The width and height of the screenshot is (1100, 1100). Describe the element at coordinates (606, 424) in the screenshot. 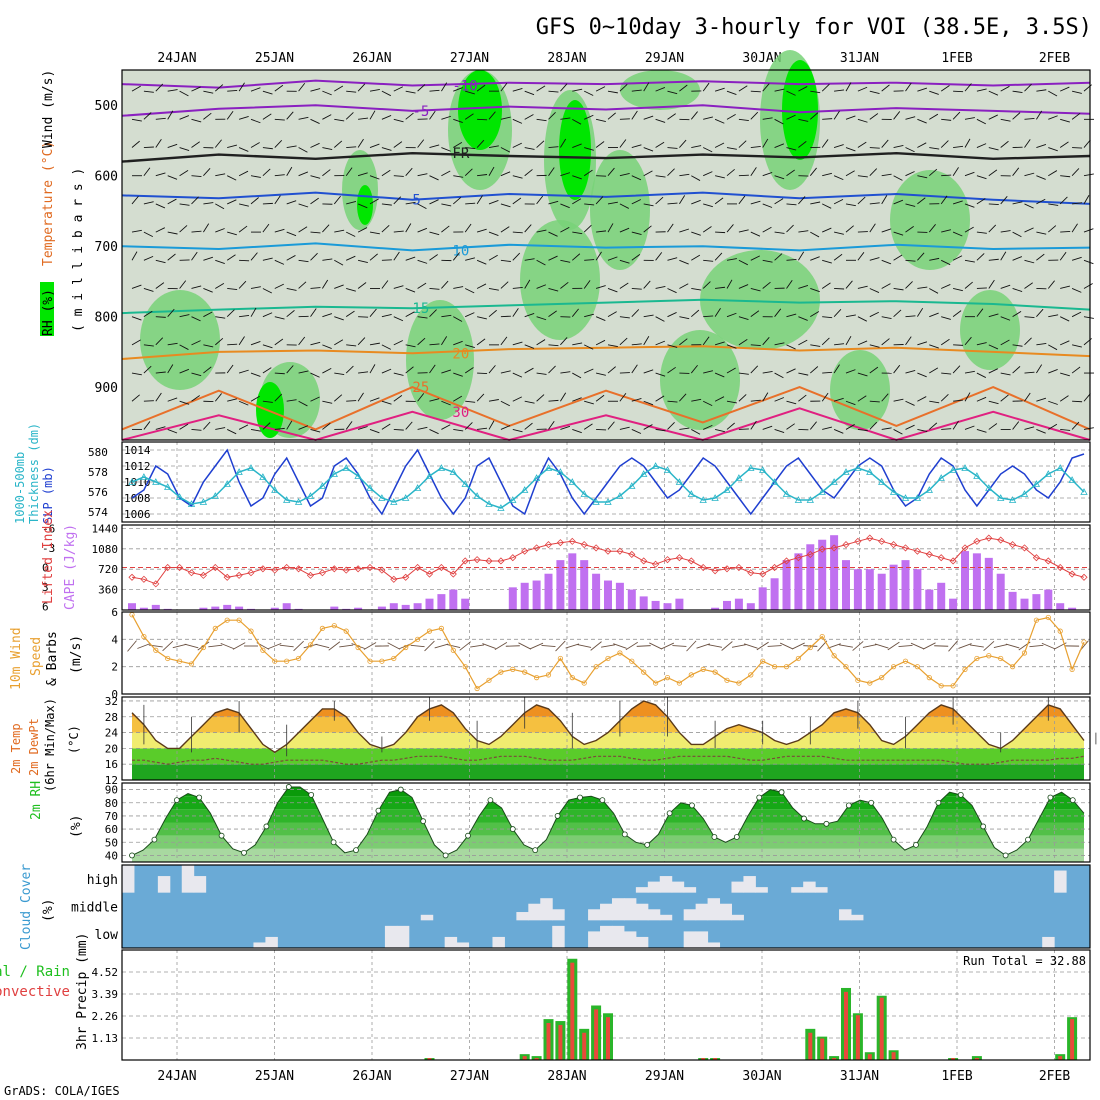

I see `temperature-contour` at that location.